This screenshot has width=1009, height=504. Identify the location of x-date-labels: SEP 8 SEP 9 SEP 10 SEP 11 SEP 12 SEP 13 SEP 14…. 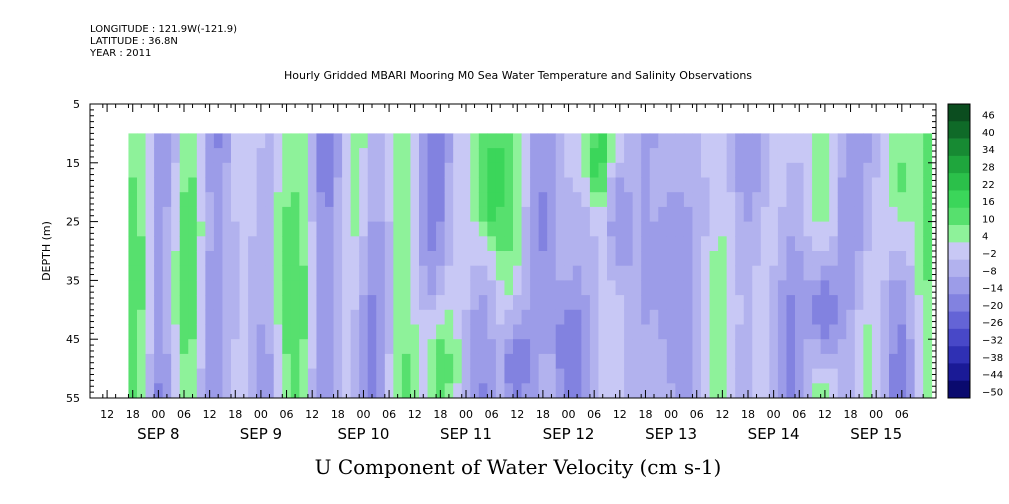
(519, 434).